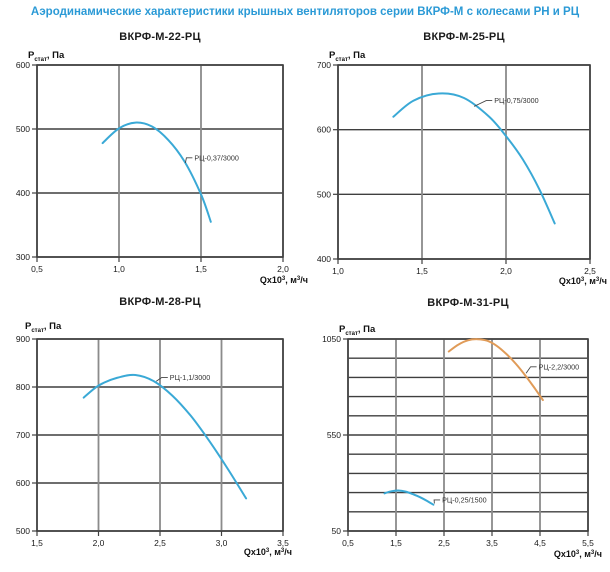  What do you see at coordinates (588, 543) in the screenshot?
I see `x-tick-label: 5,5` at bounding box center [588, 543].